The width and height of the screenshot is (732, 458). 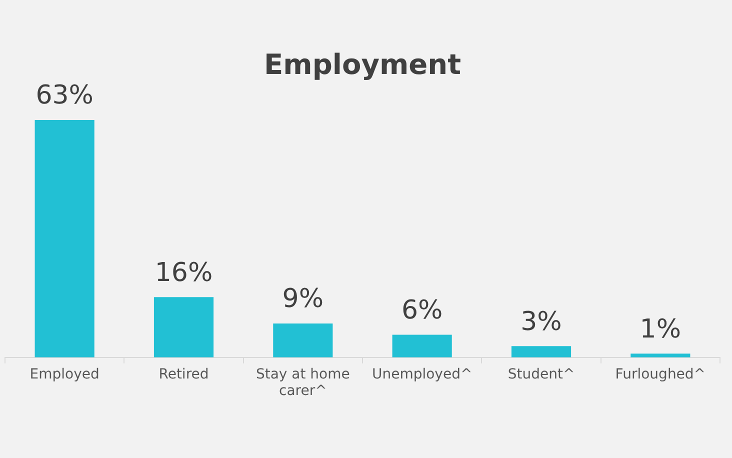 I want to click on data-label: 9%, so click(x=303, y=299).